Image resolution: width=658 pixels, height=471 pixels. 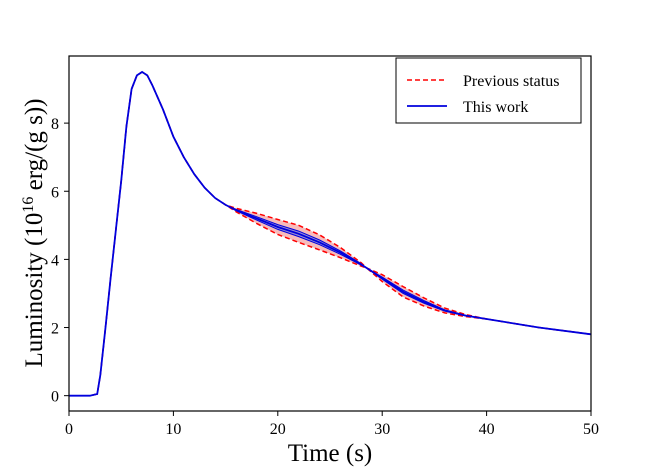 What do you see at coordinates (382, 429) in the screenshot?
I see `x-tick-label: 30` at bounding box center [382, 429].